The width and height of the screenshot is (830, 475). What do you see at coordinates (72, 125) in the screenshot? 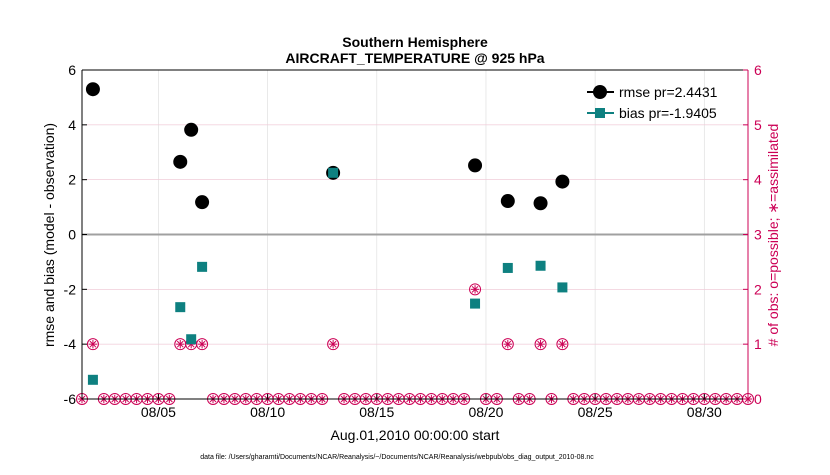
I see `y-left-tick-label: 4` at bounding box center [72, 125].